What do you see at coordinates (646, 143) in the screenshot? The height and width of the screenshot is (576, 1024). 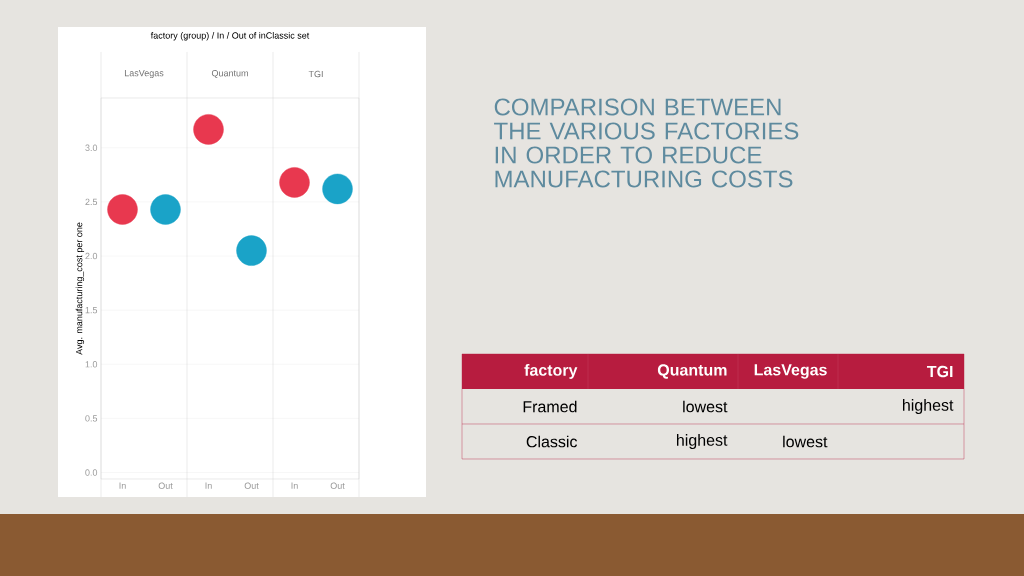 I see `text: COMPARISON BETWEEN THE VARIOUS FACTORIES IN ORDER TO REDUCE MANUFACTURING COSTS` at bounding box center [646, 143].